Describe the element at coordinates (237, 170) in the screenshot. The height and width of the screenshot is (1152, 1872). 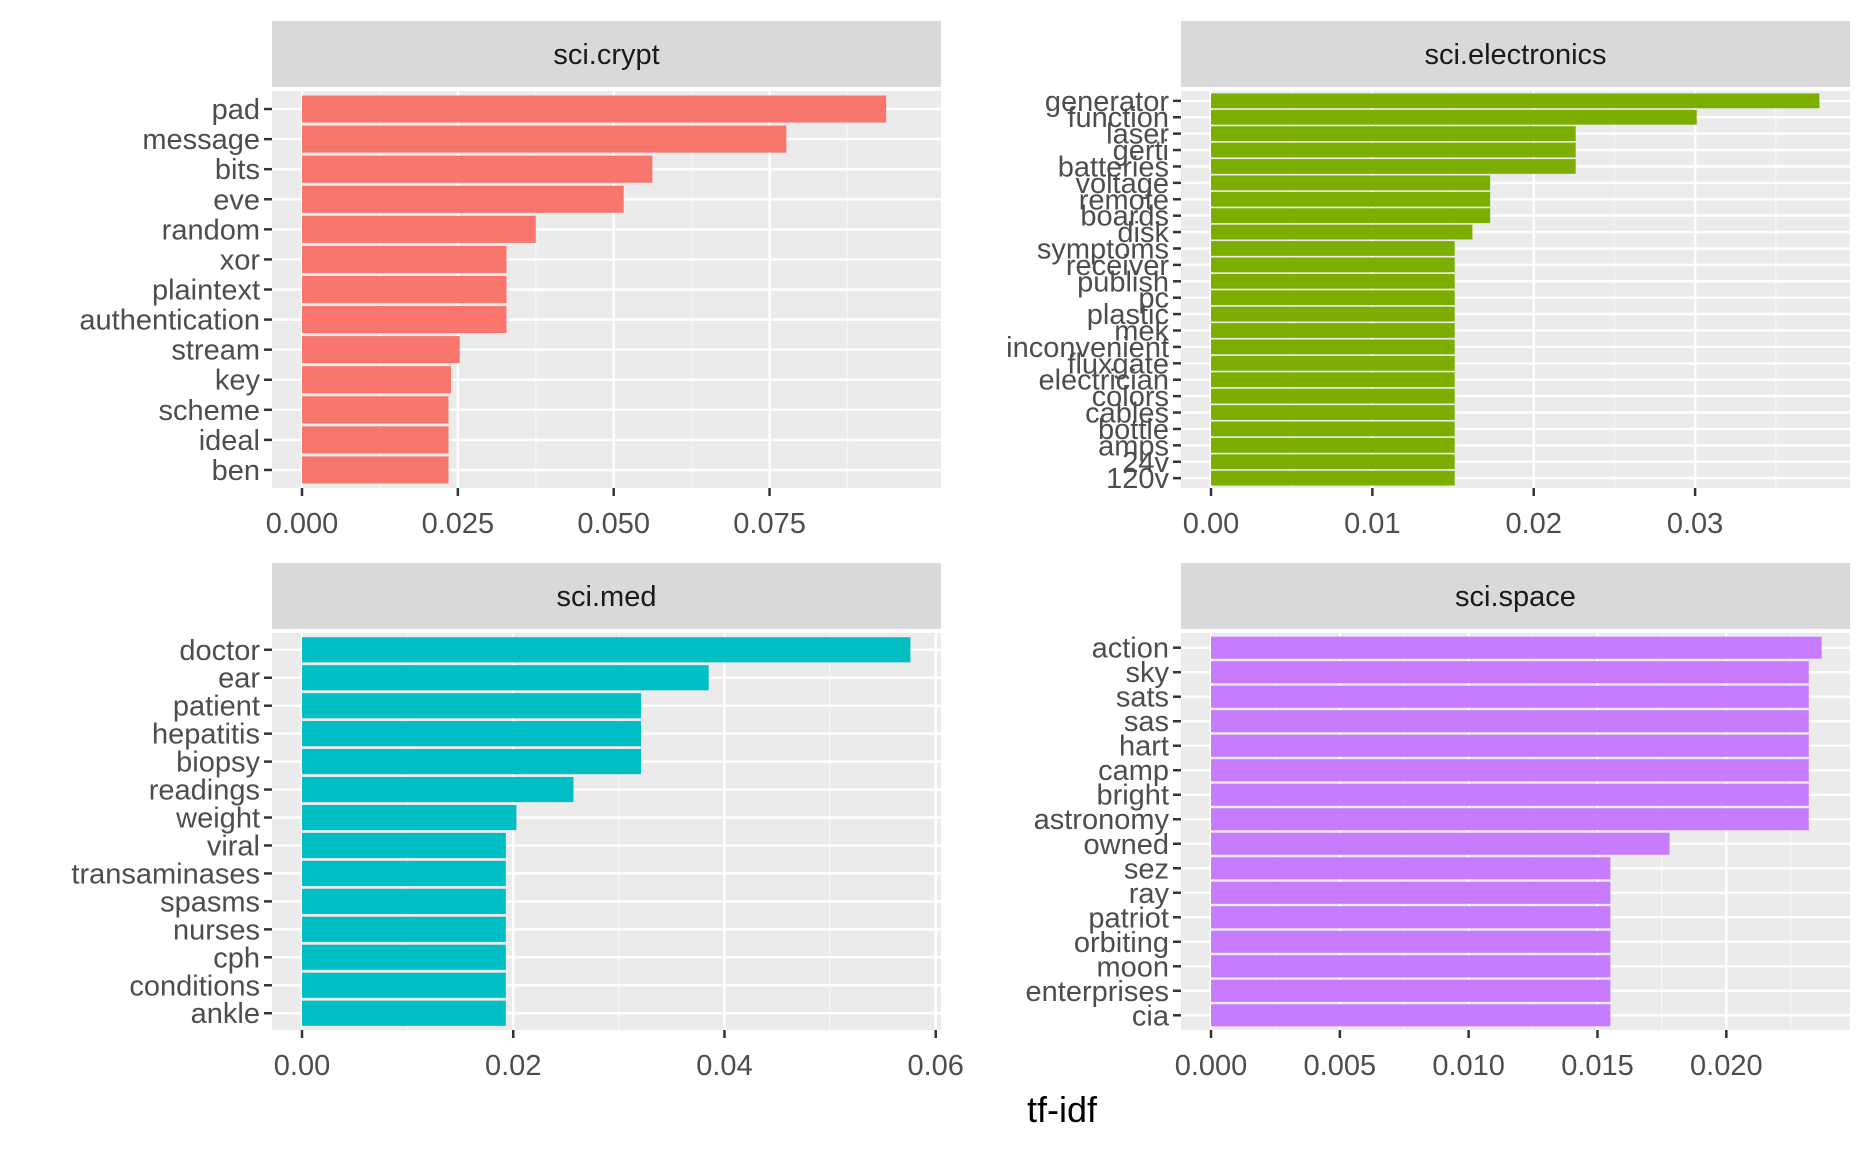
I see `category-label: bits` at that location.